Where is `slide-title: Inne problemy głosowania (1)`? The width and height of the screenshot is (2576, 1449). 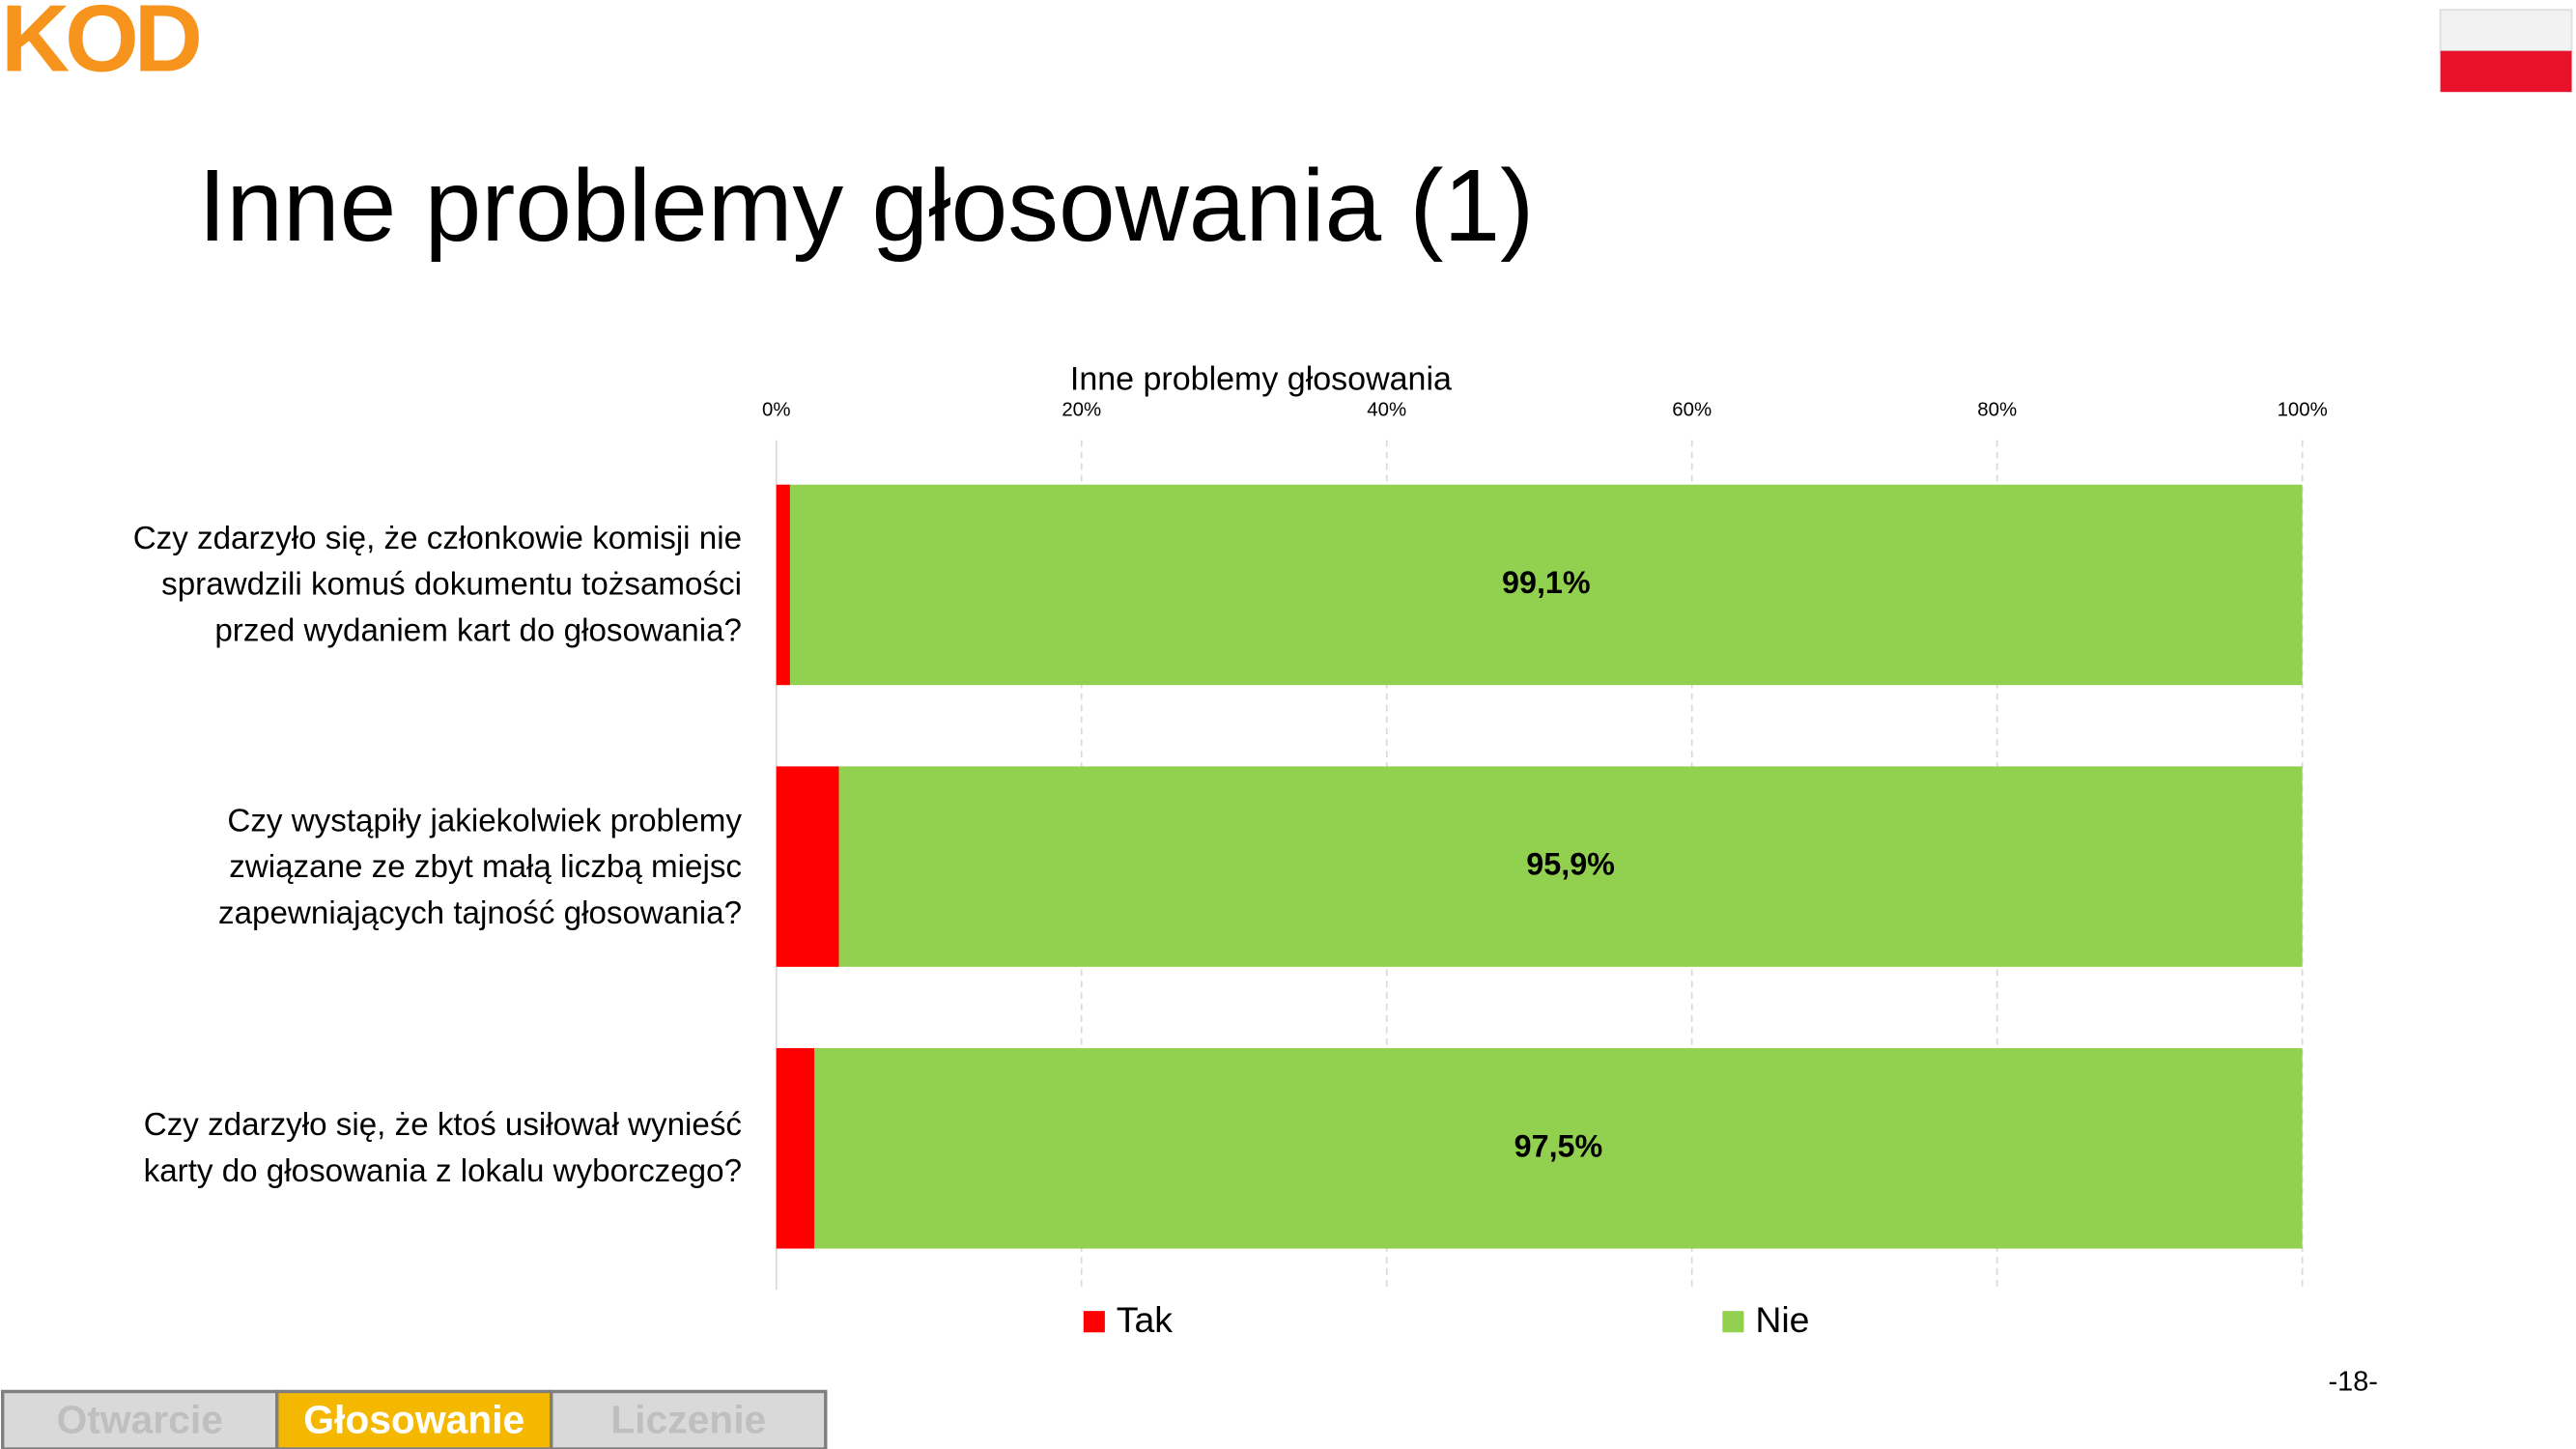 slide-title: Inne problemy głosowania (1) is located at coordinates (866, 206).